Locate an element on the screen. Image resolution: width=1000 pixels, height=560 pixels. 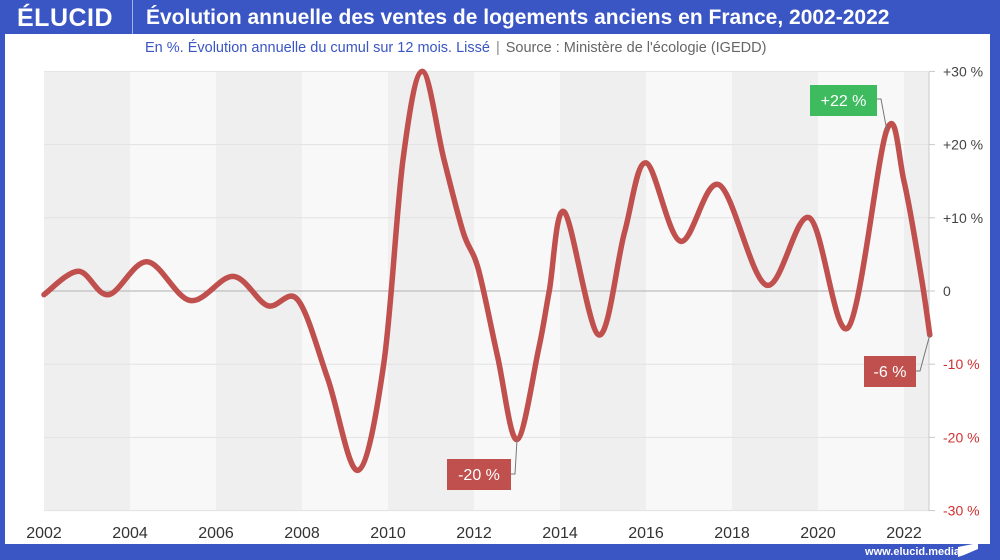
annotation-label: -6 % is located at coordinates (890, 372).